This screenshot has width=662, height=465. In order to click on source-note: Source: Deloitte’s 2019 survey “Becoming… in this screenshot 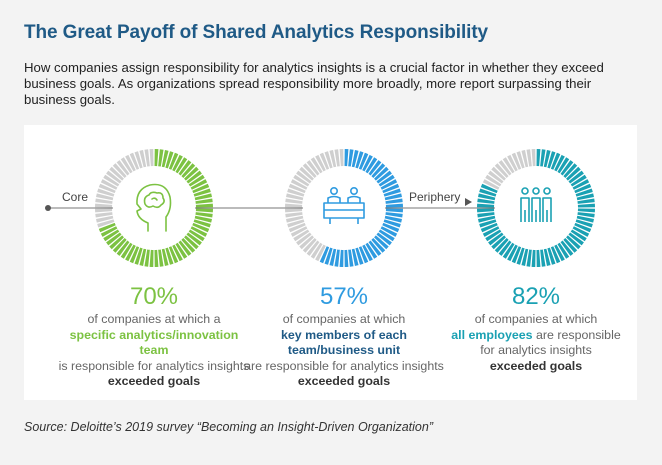, I will do `click(228, 427)`.